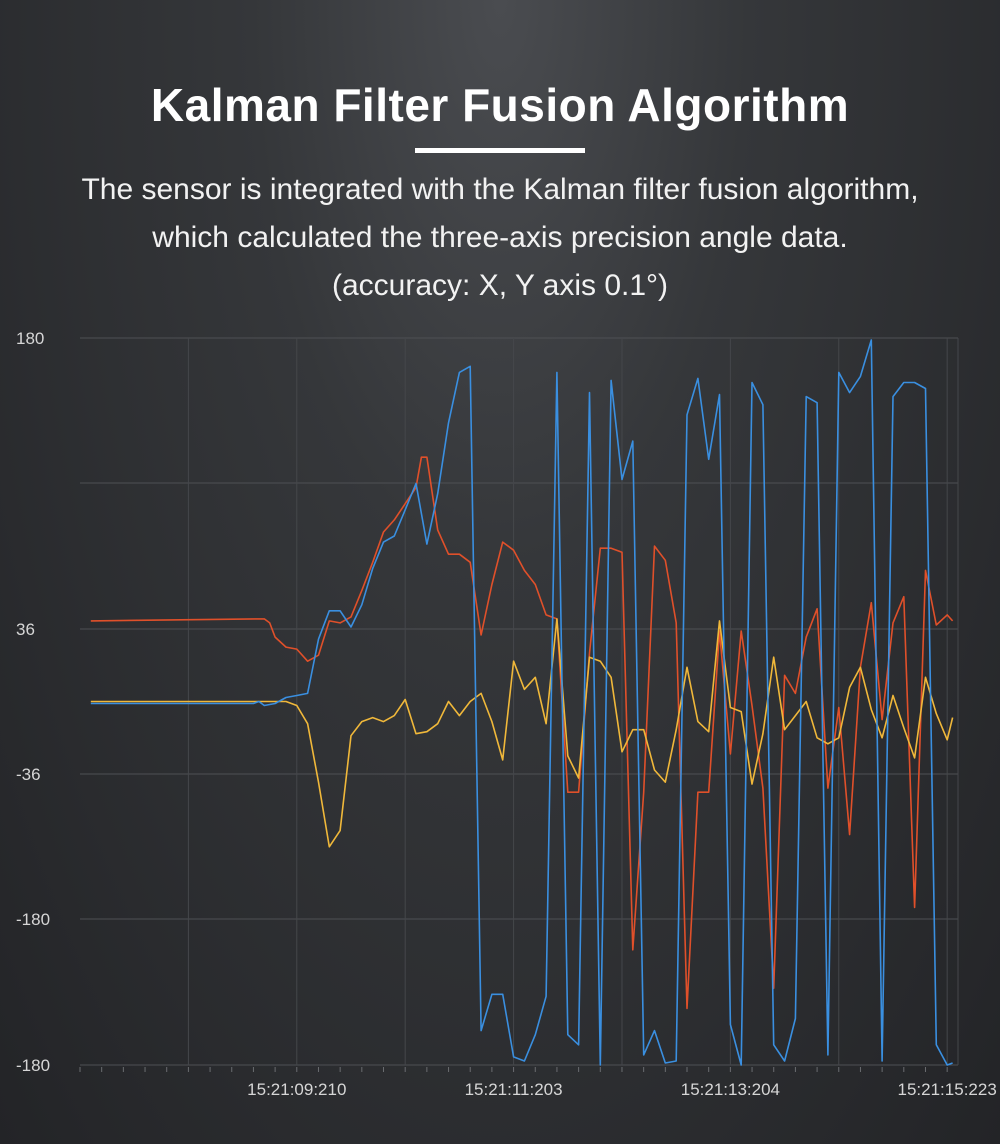 Image resolution: width=1000 pixels, height=1144 pixels. What do you see at coordinates (500, 285) in the screenshot?
I see `description-line-3: (accuracy: X, Y axis 0.1°)` at bounding box center [500, 285].